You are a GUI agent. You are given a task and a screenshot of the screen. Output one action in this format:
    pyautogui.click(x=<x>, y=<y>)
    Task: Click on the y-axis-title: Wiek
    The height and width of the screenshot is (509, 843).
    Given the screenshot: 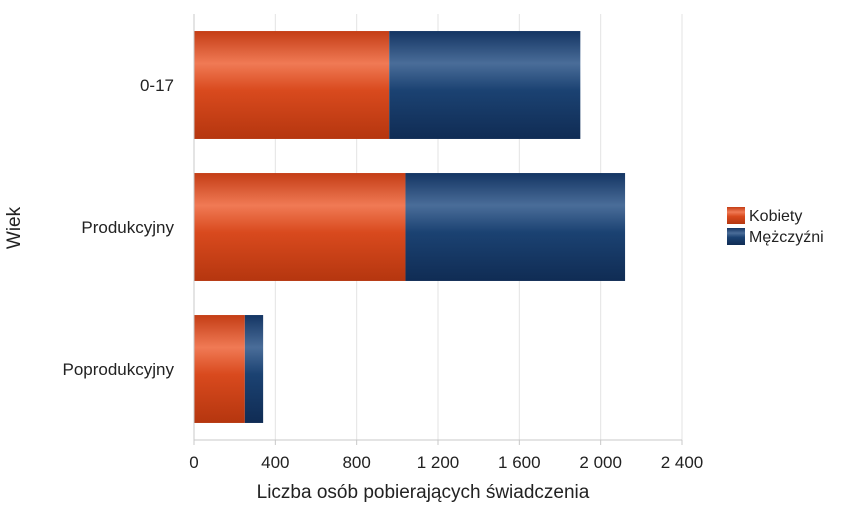 What is the action you would take?
    pyautogui.click(x=14, y=227)
    